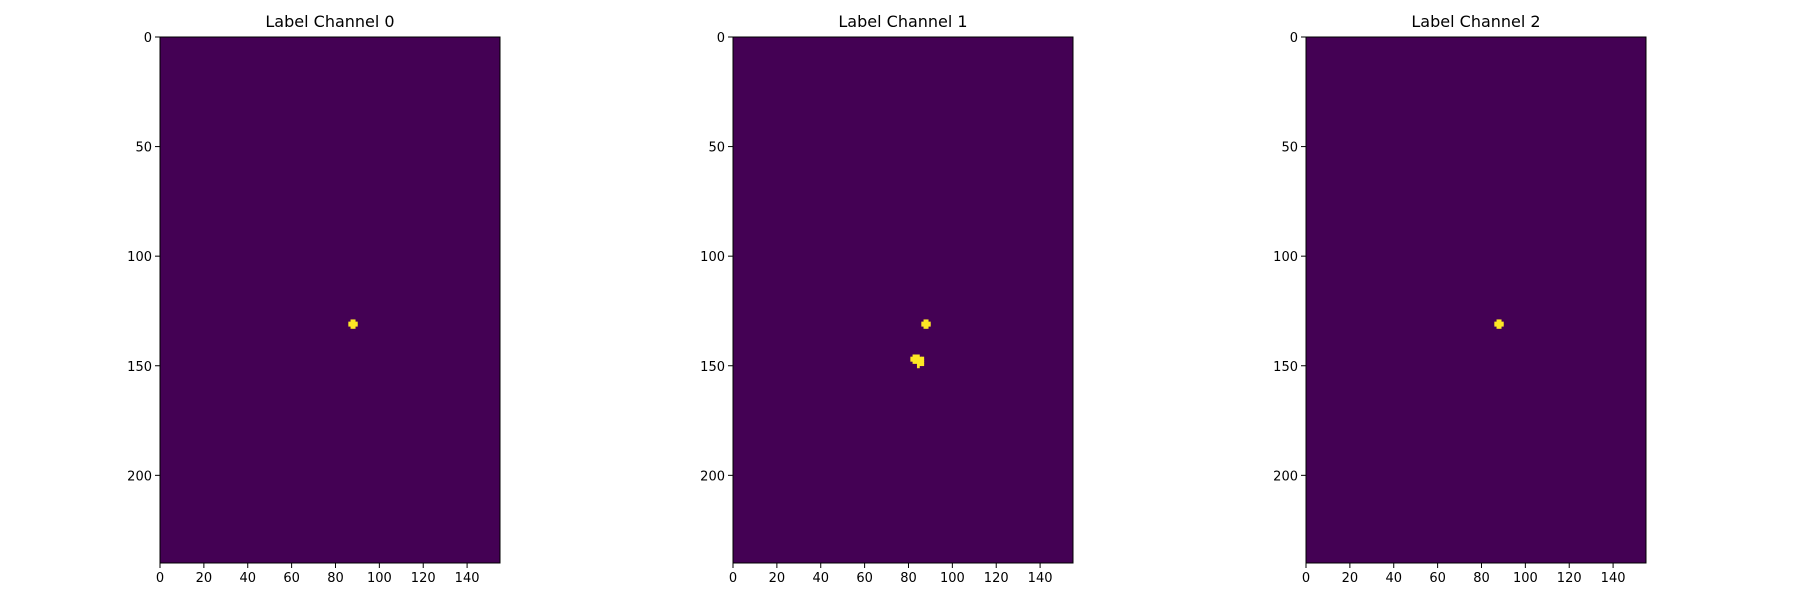  What do you see at coordinates (1475, 21) in the screenshot?
I see `panel-title: Label Channel 2` at bounding box center [1475, 21].